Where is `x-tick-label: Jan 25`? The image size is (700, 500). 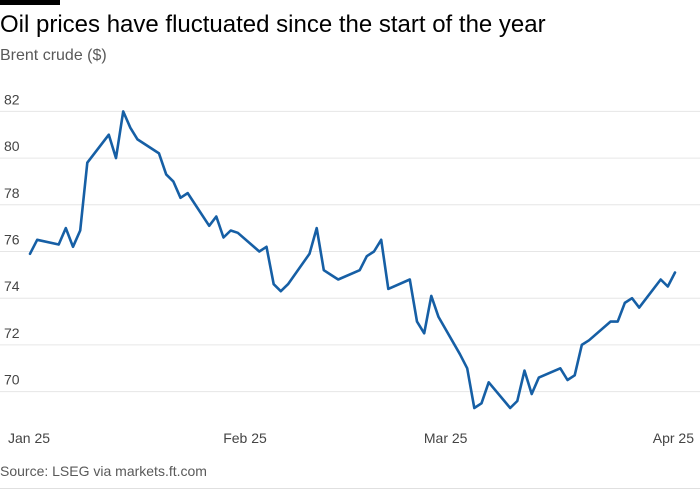
x-tick-label: Jan 25 is located at coordinates (29, 438).